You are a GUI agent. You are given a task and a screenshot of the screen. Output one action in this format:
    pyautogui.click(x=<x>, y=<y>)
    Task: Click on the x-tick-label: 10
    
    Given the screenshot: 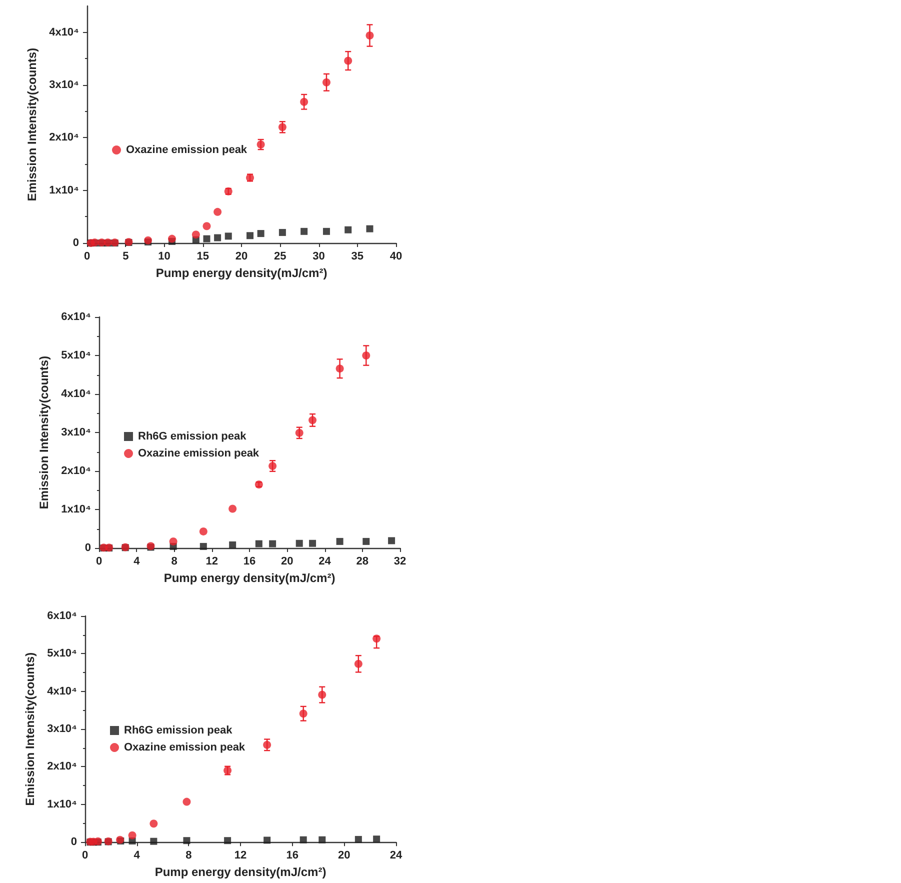 What is the action you would take?
    pyautogui.click(x=164, y=256)
    